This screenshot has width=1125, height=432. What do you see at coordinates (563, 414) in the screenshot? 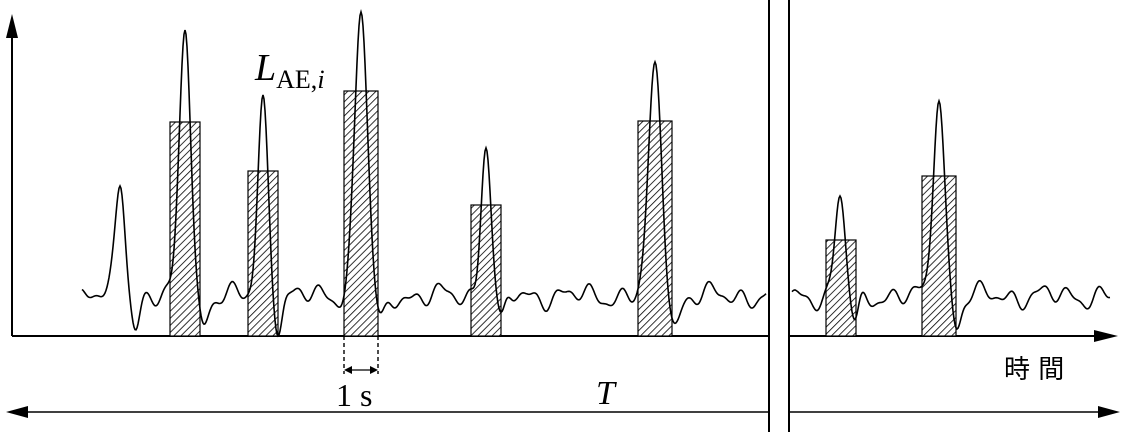
I see `period-arrow` at bounding box center [563, 414].